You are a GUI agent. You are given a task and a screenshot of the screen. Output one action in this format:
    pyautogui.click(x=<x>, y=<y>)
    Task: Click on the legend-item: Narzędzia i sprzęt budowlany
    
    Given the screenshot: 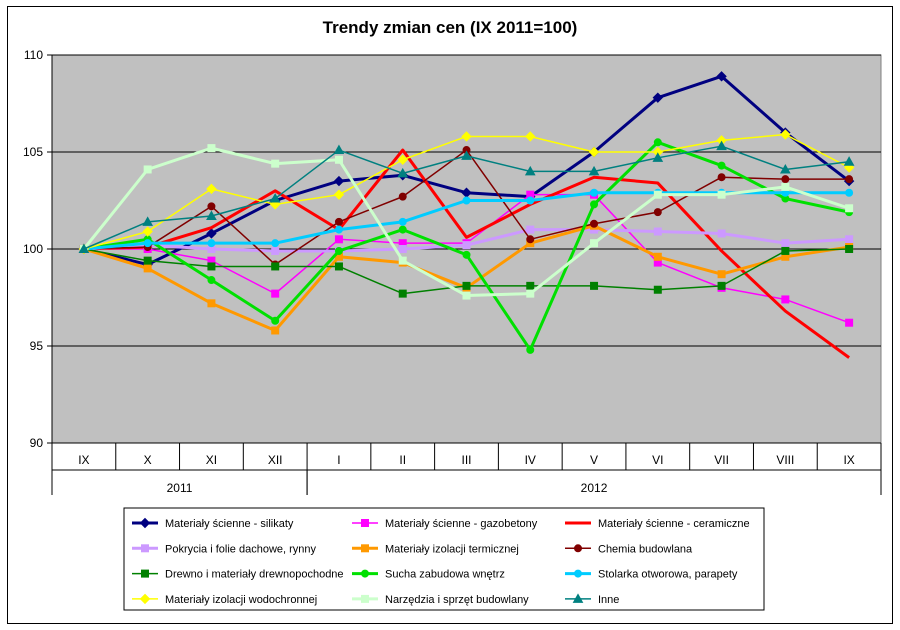 What is the action you would take?
    pyautogui.click(x=440, y=600)
    